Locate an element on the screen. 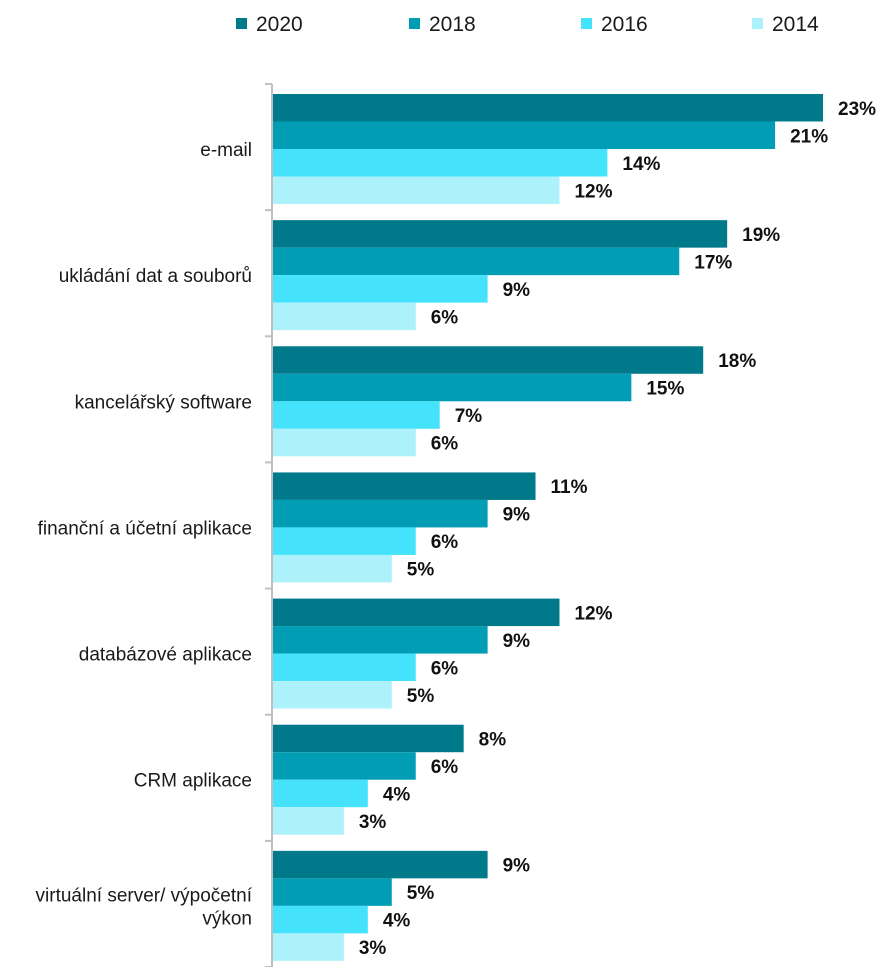 The width and height of the screenshot is (882, 967). data-label: 8% is located at coordinates (493, 739).